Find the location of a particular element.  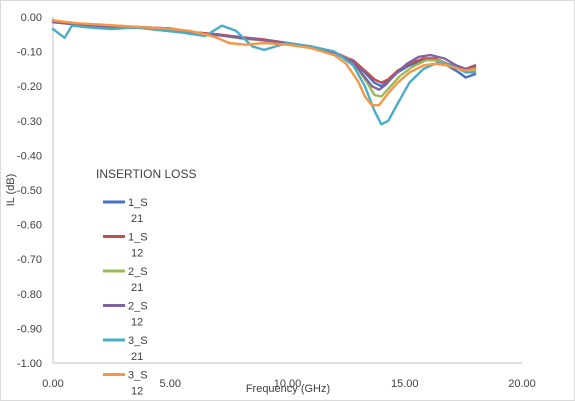

y-tick-label: -0.80 is located at coordinates (29, 295).